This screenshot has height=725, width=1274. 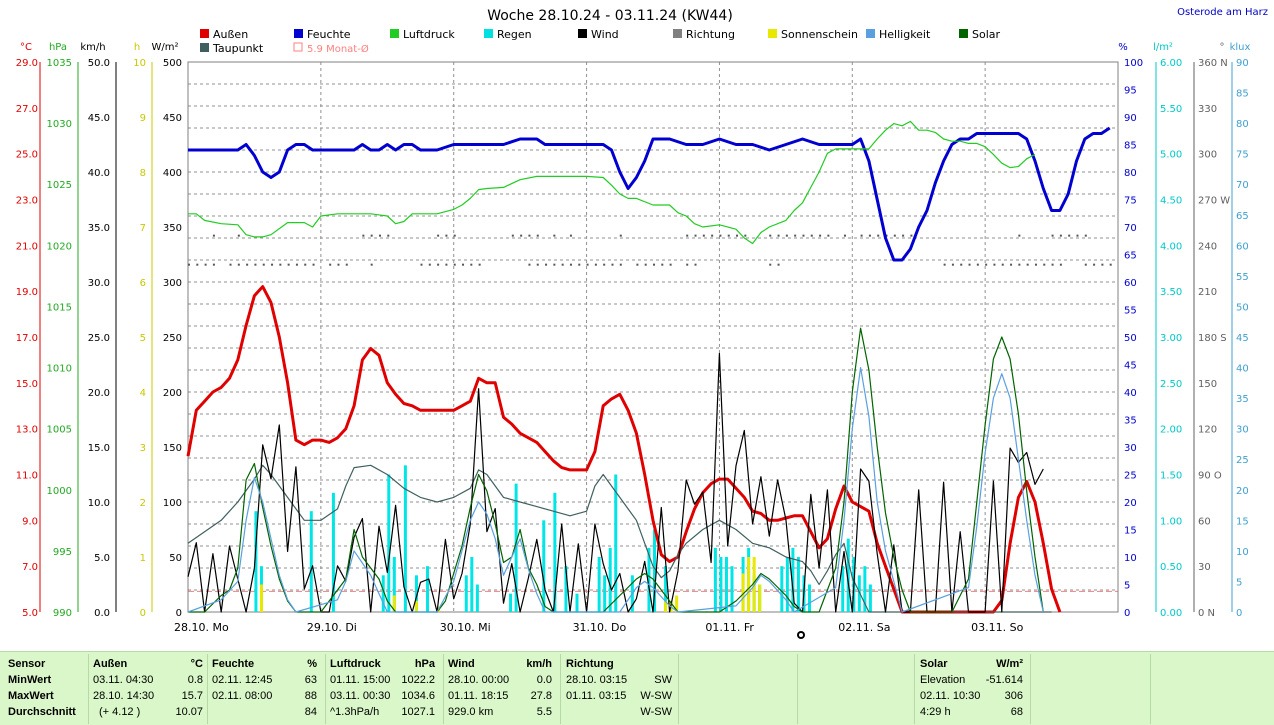 I want to click on stats-aussen-unit: °C, so click(x=196, y=664).